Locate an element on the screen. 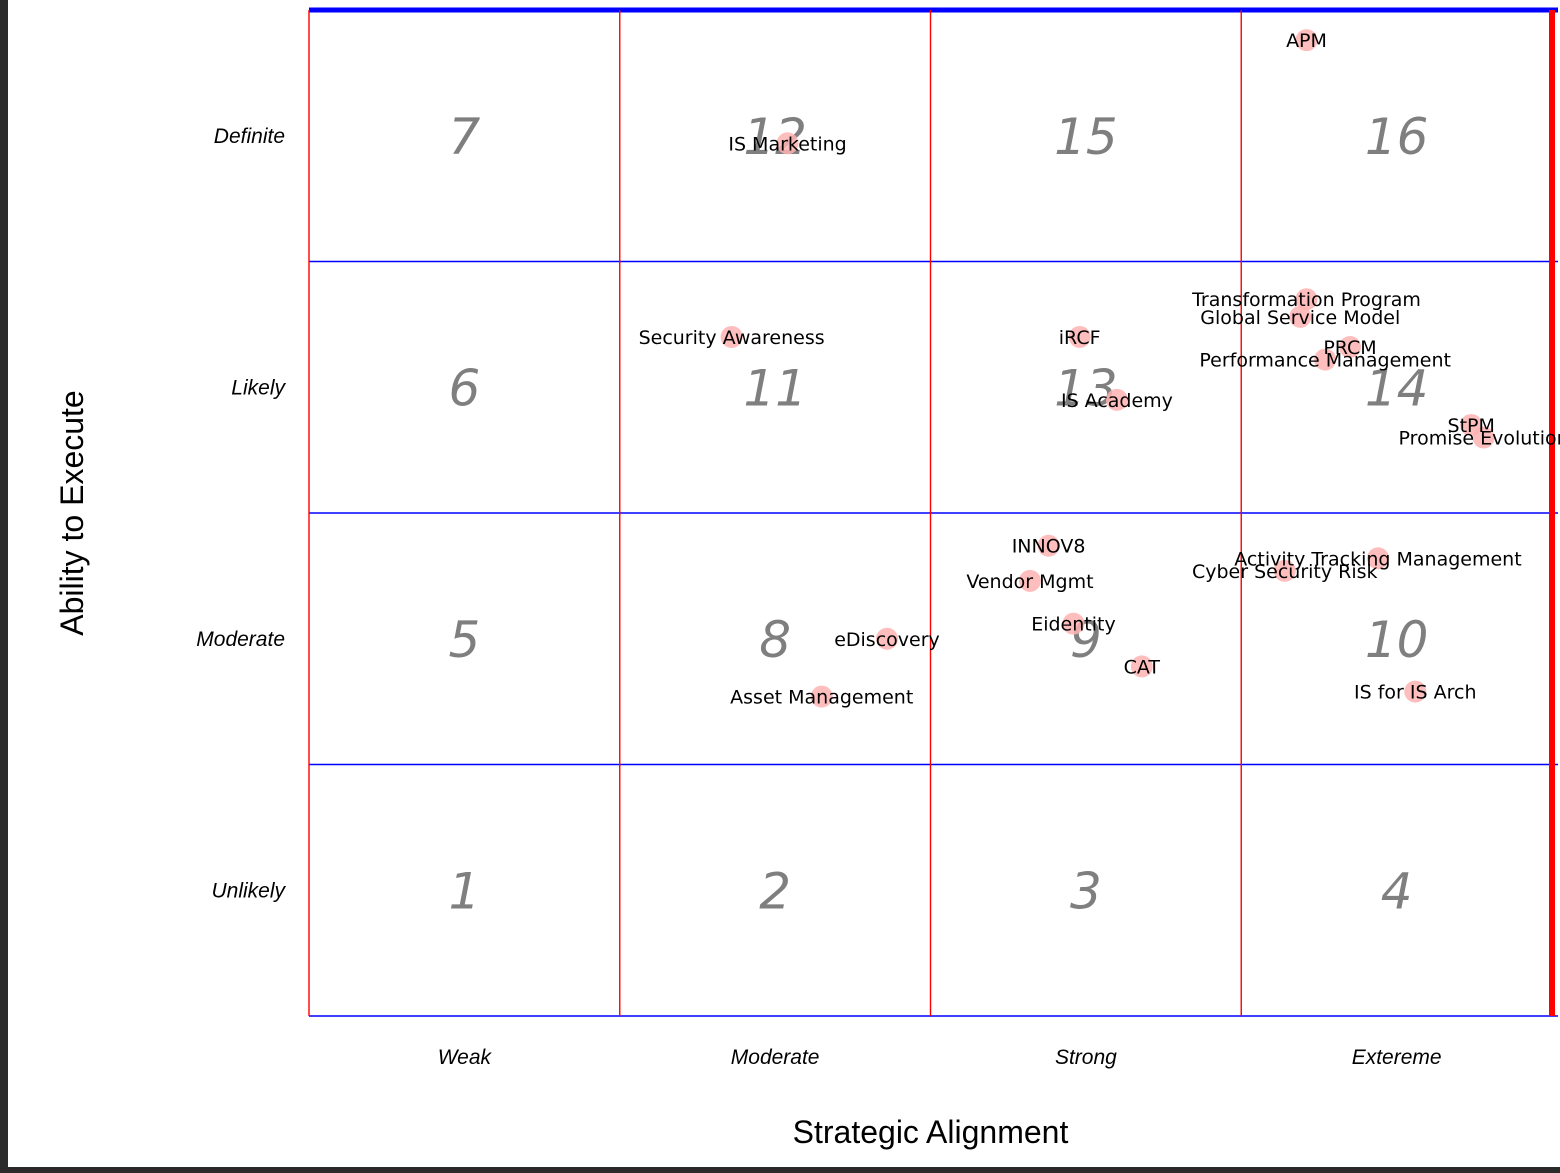 Image resolution: width=1560 pixels, height=1173 pixels. x-tick-label: Weak is located at coordinates (465, 1057).